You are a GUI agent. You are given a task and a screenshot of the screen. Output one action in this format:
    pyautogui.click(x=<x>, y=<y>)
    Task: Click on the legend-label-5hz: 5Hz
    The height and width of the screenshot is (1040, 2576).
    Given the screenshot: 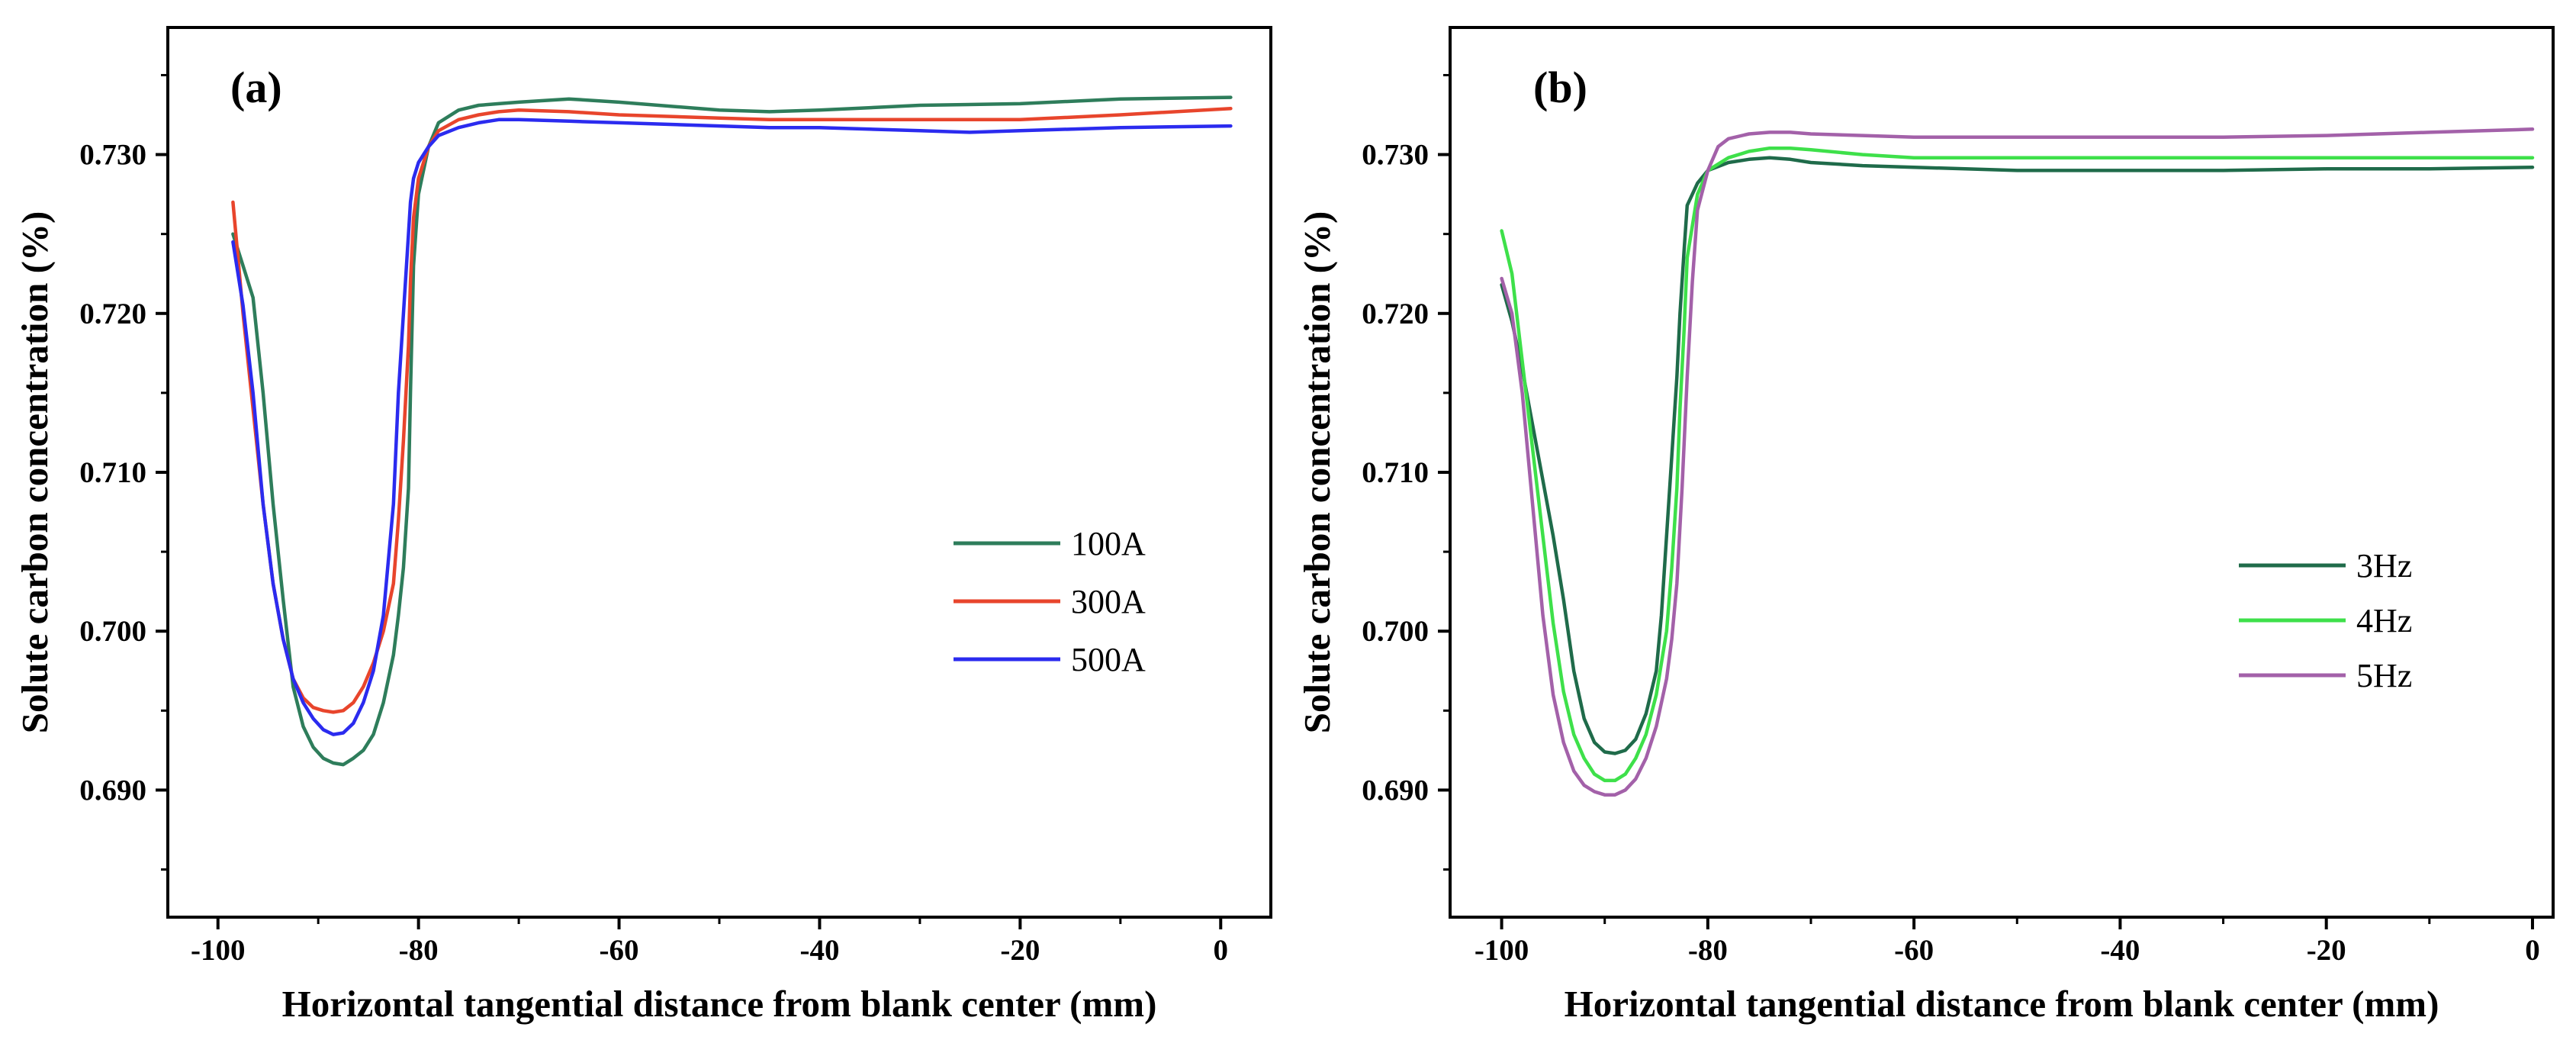 What is the action you would take?
    pyautogui.click(x=2384, y=676)
    